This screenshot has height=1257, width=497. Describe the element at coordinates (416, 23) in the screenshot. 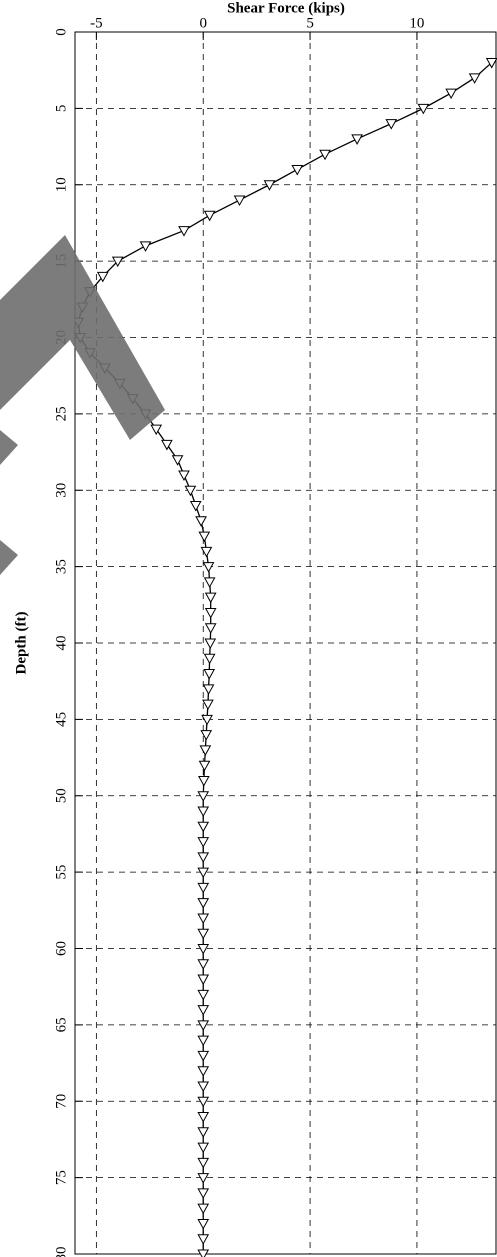

I see `x-tick-label: 10` at that location.